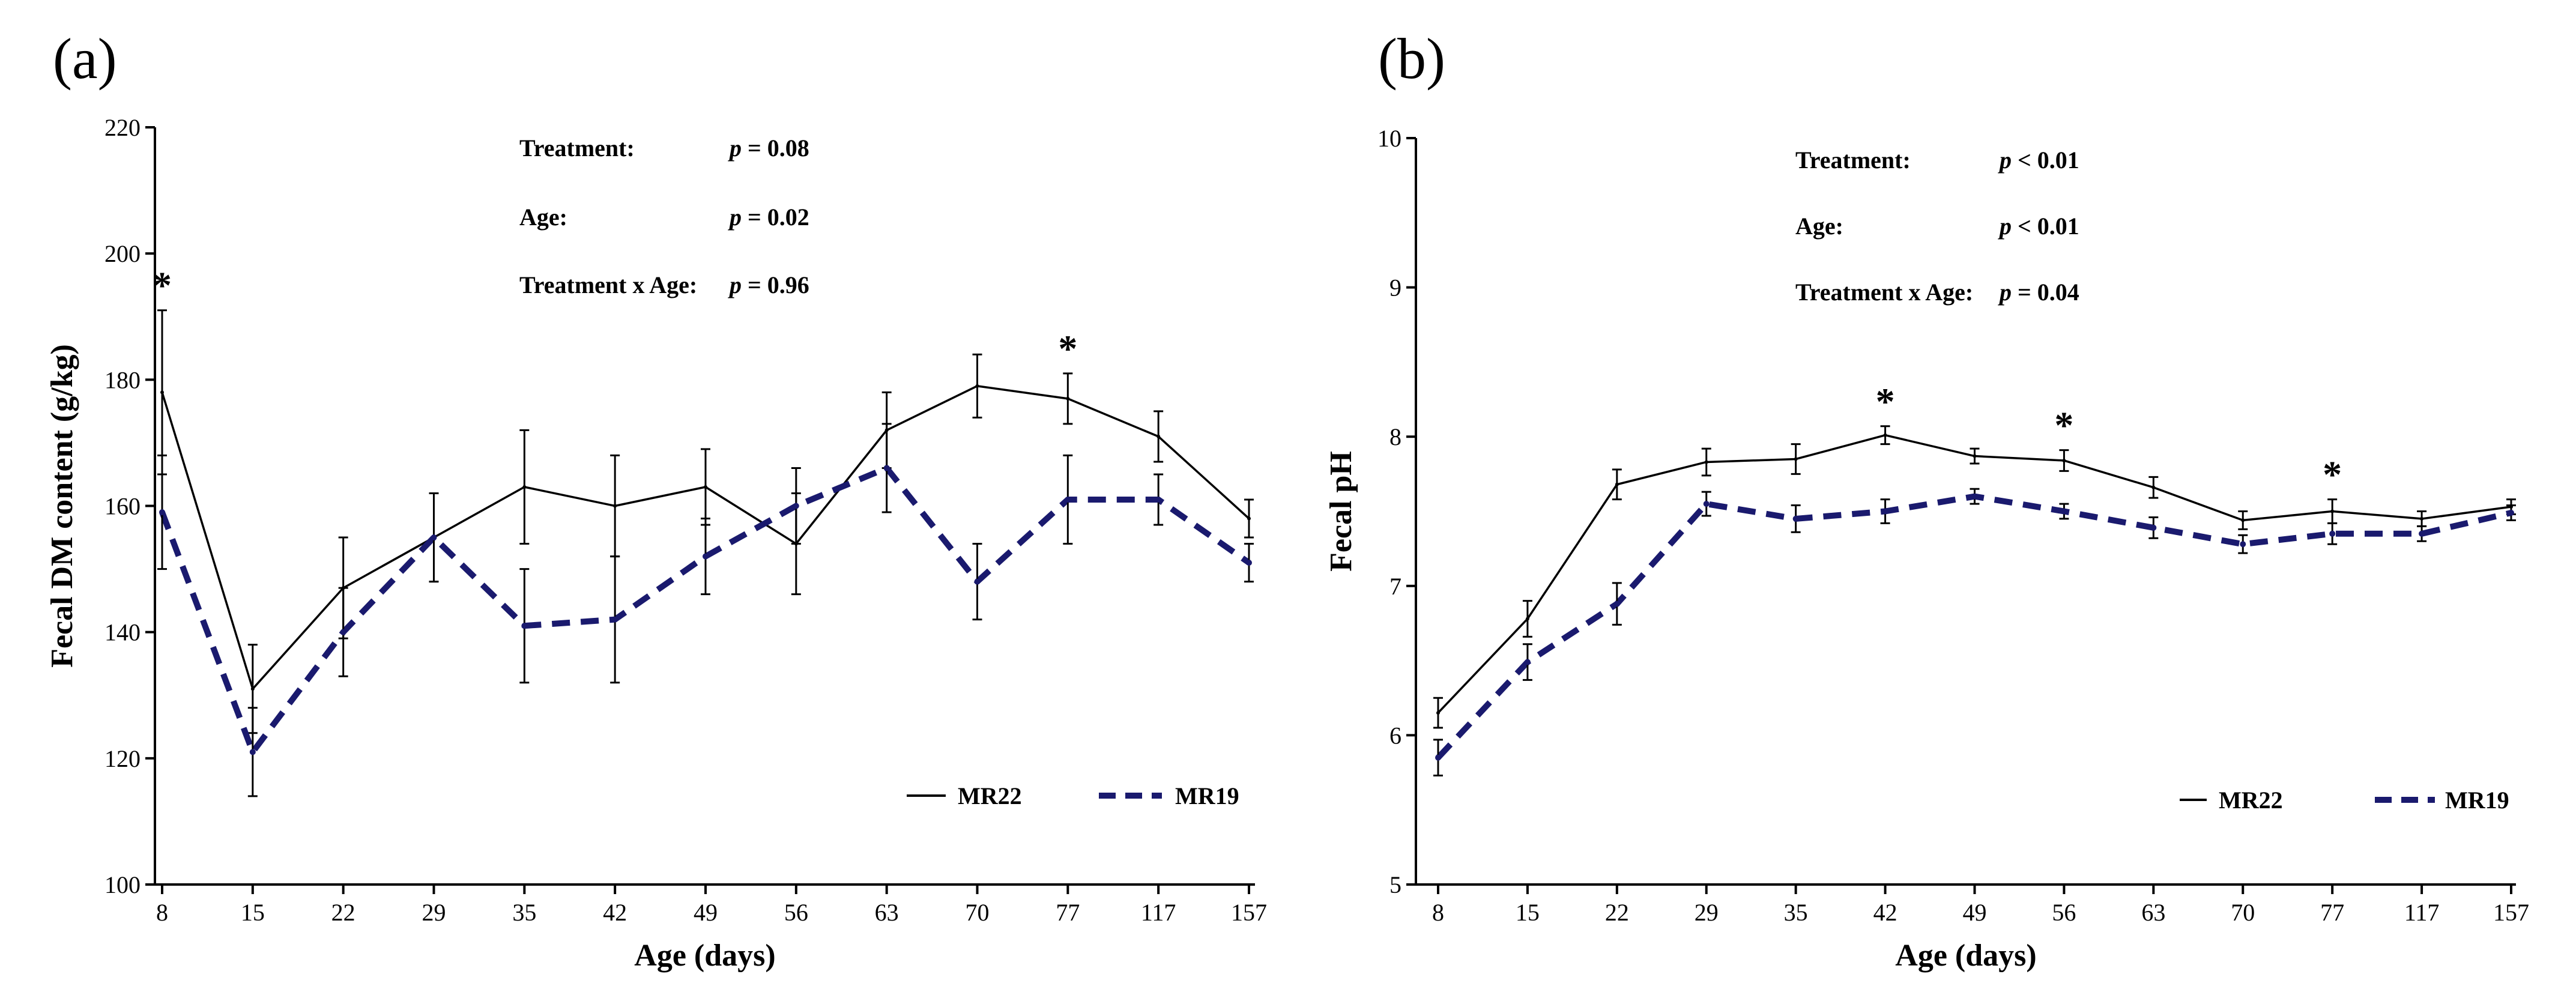 The width and height of the screenshot is (2576, 1004). What do you see at coordinates (1411, 58) in the screenshot?
I see `panel-label: (b)` at bounding box center [1411, 58].